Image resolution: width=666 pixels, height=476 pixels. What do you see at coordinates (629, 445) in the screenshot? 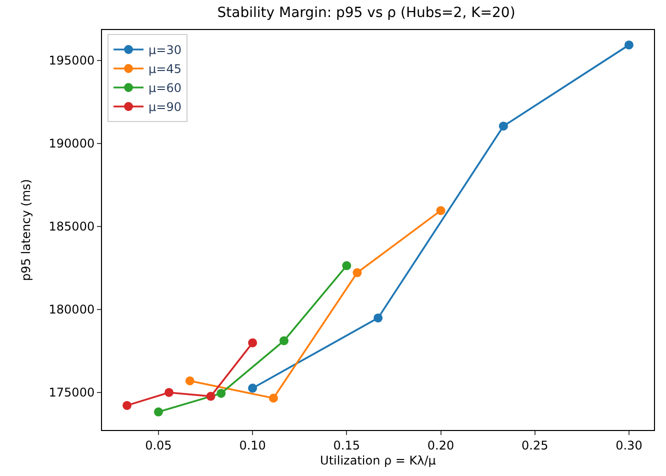
I see `x-tick-label: 0.30` at bounding box center [629, 445].